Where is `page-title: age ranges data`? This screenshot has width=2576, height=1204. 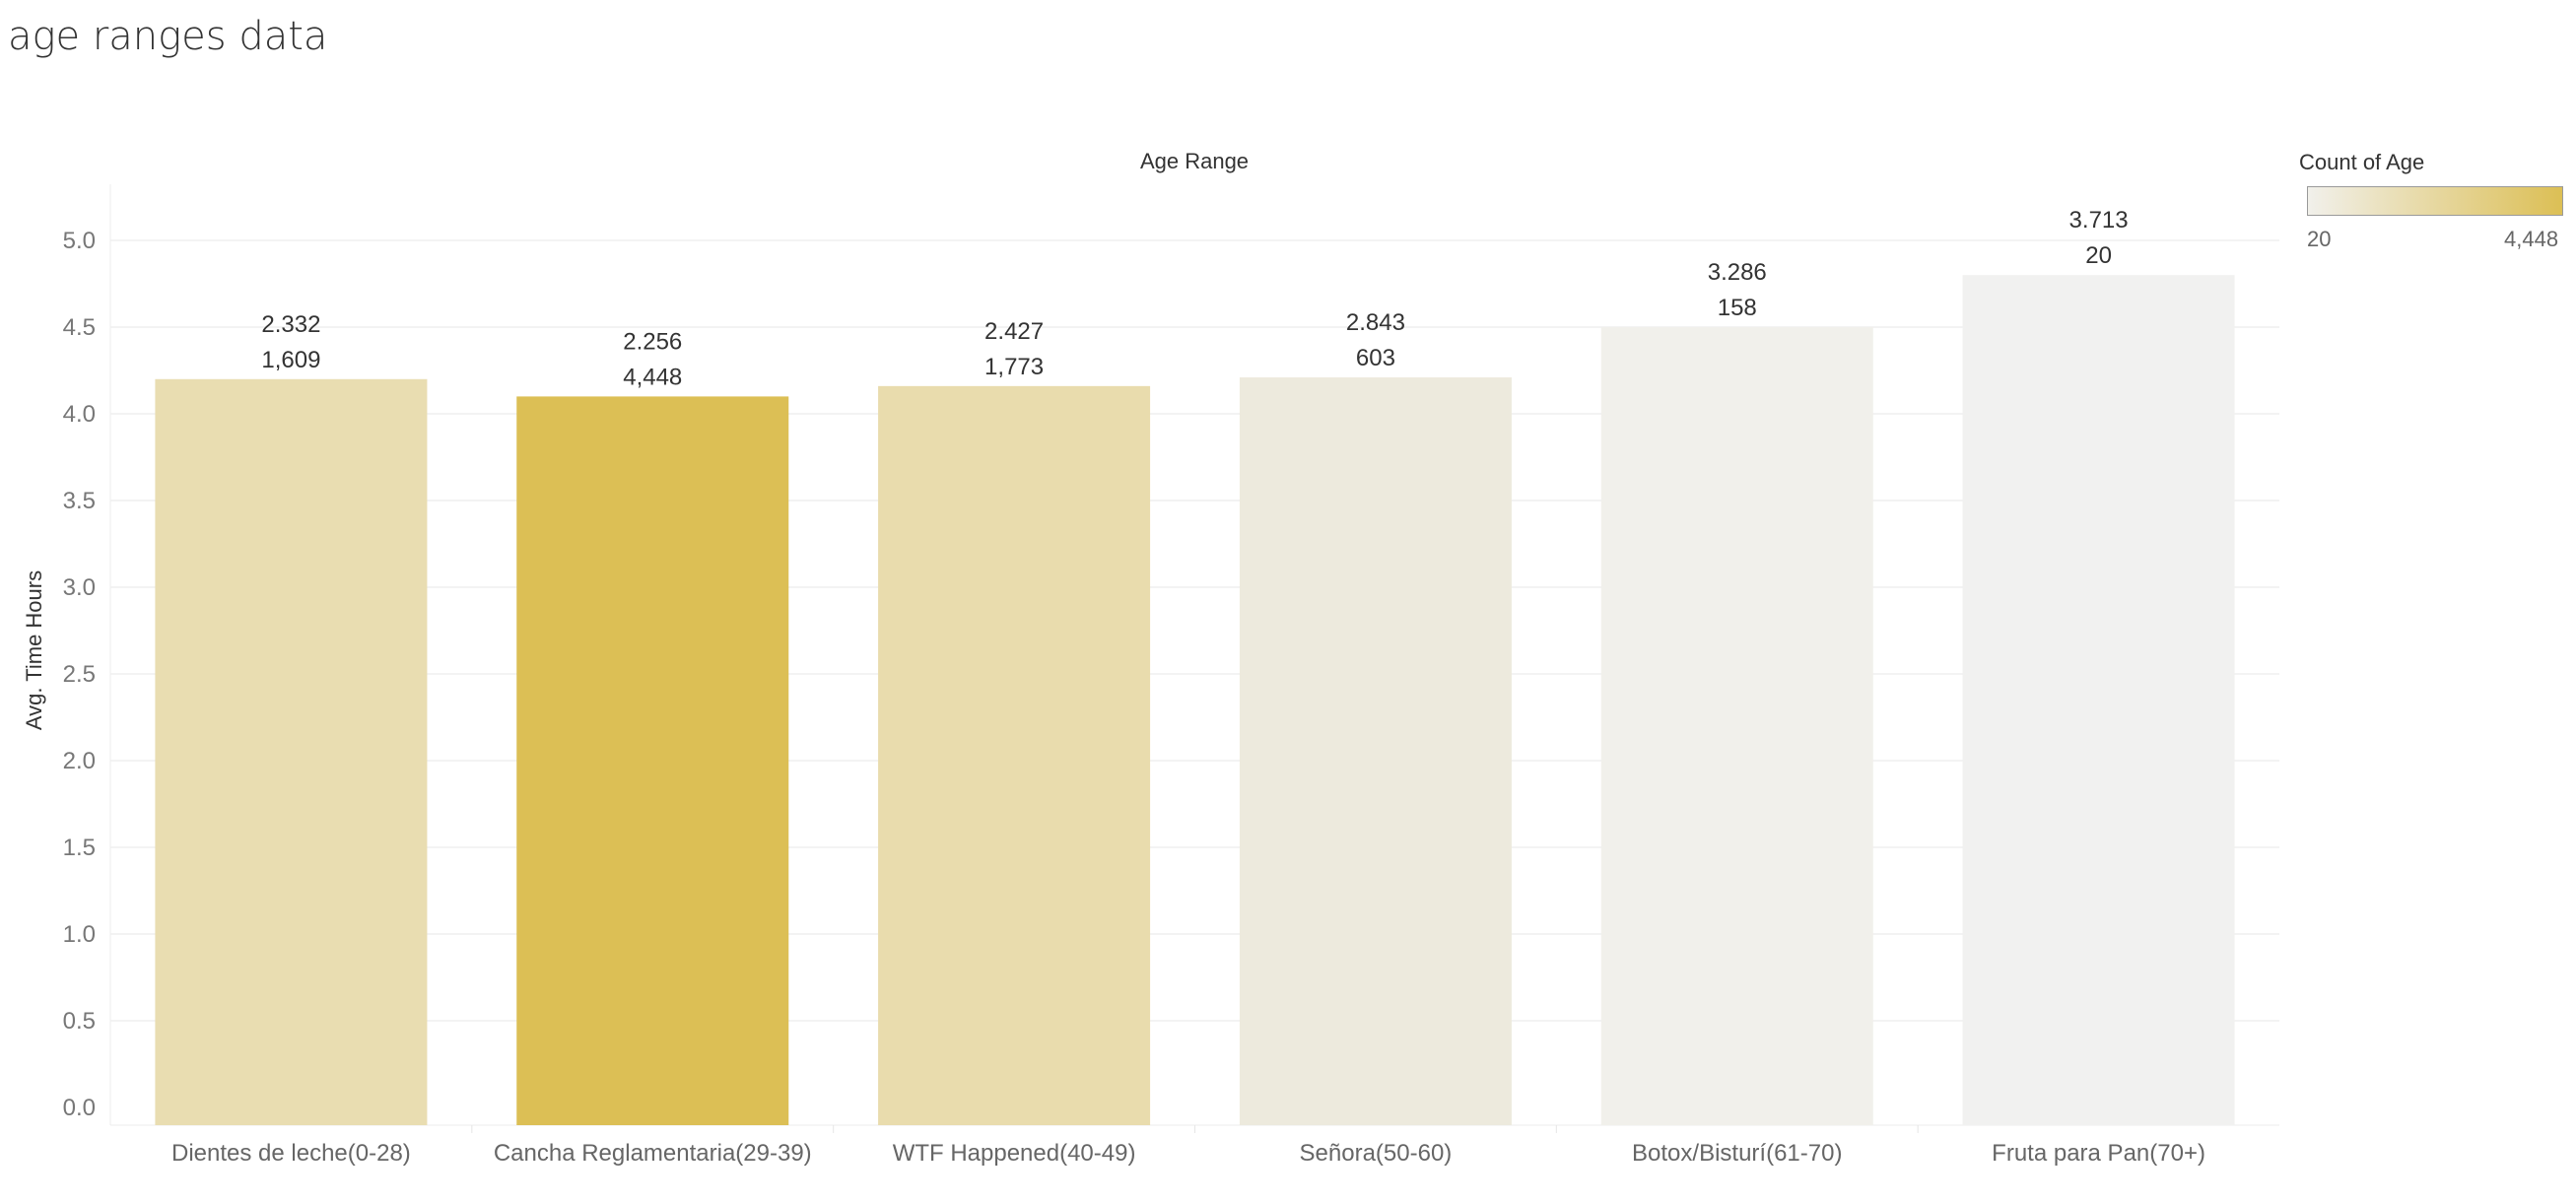 page-title: age ranges data is located at coordinates (168, 36).